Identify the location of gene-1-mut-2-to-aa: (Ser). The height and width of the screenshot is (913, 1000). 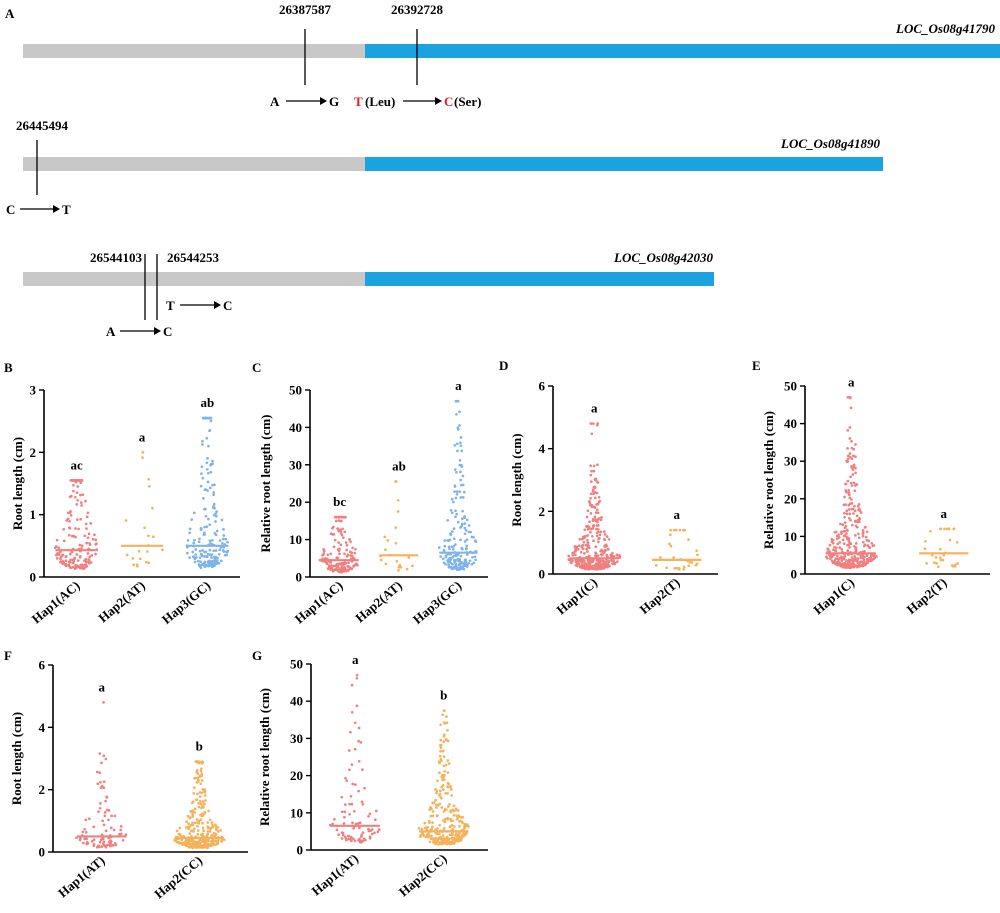
(467, 101).